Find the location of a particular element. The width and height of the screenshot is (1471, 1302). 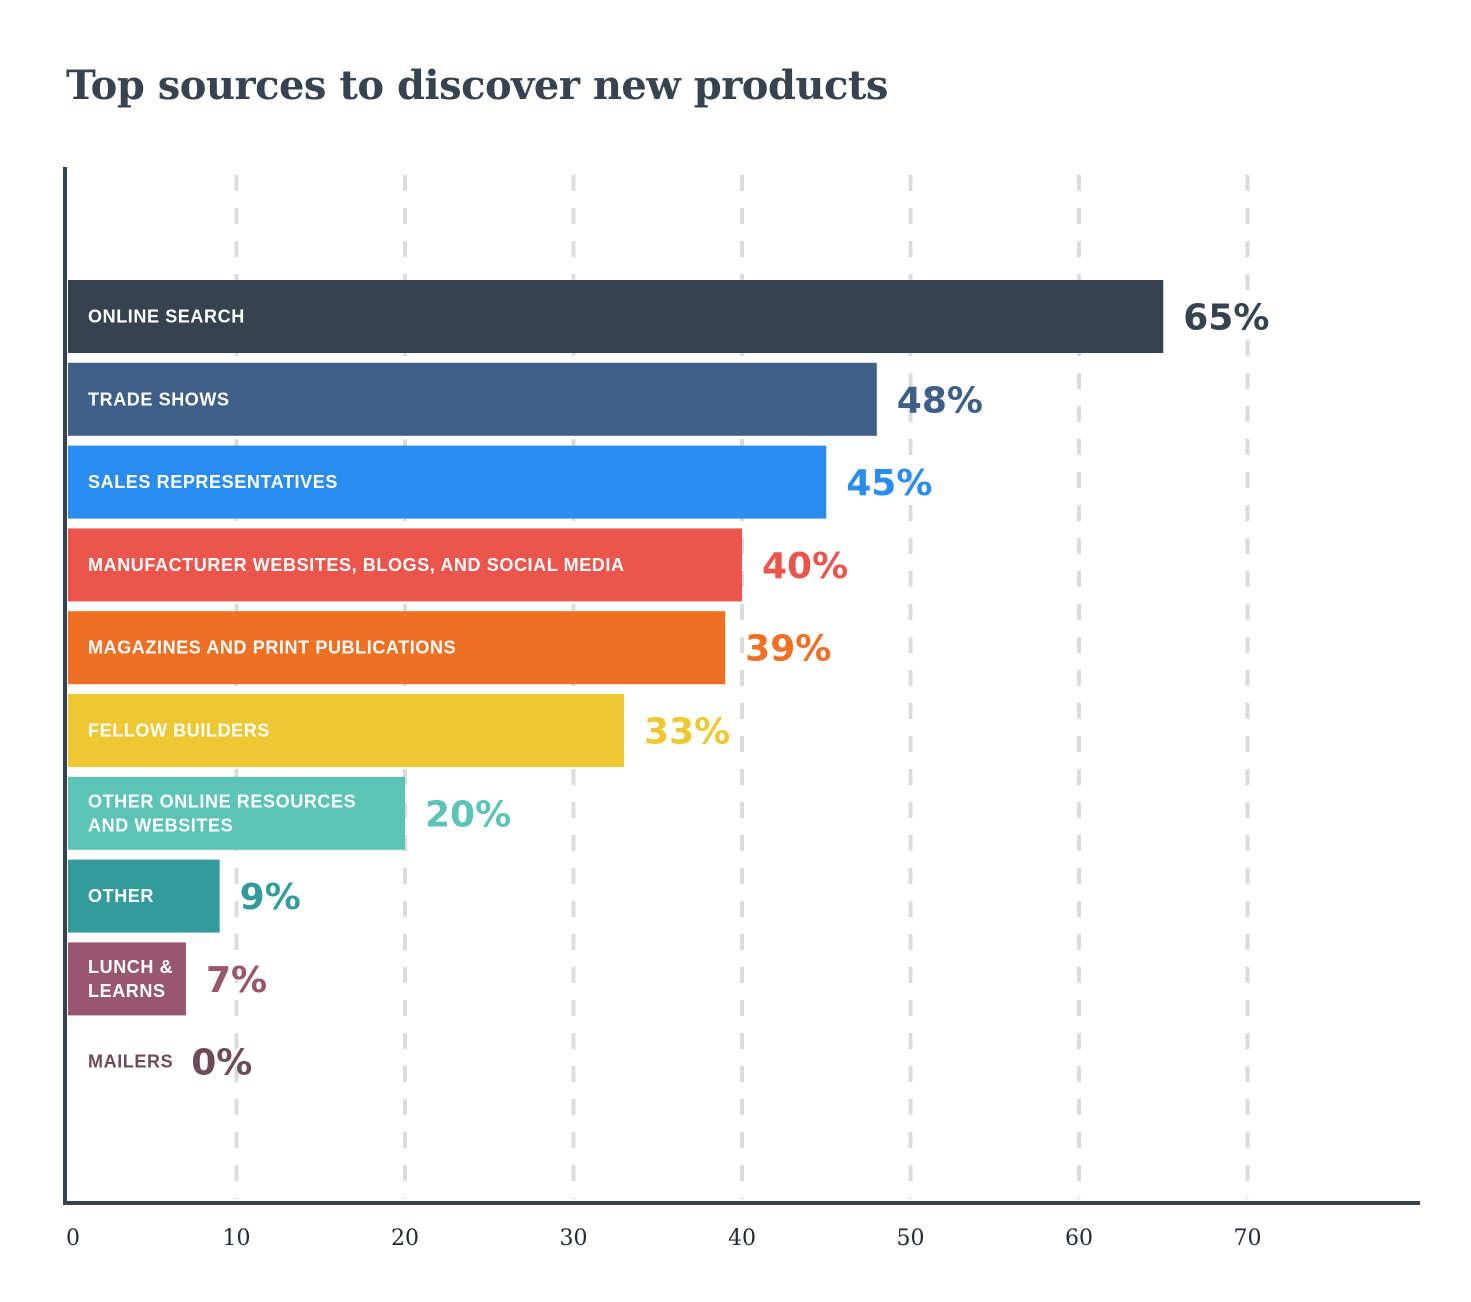

bar-label: MAILERS is located at coordinates (130, 1062).